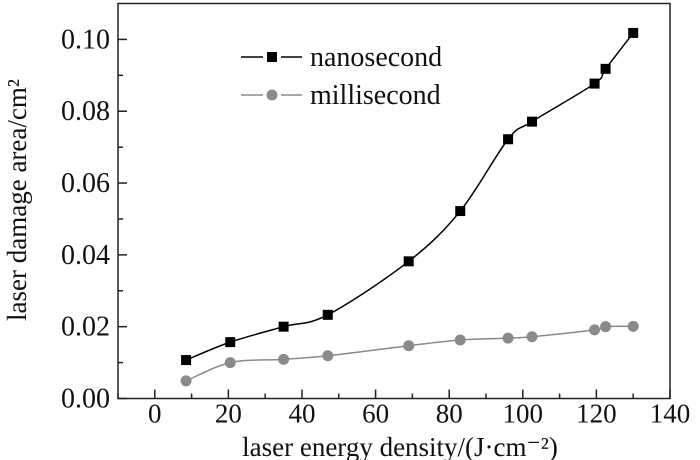  What do you see at coordinates (375, 95) in the screenshot?
I see `legend-label-millisecond: millisecond` at bounding box center [375, 95].